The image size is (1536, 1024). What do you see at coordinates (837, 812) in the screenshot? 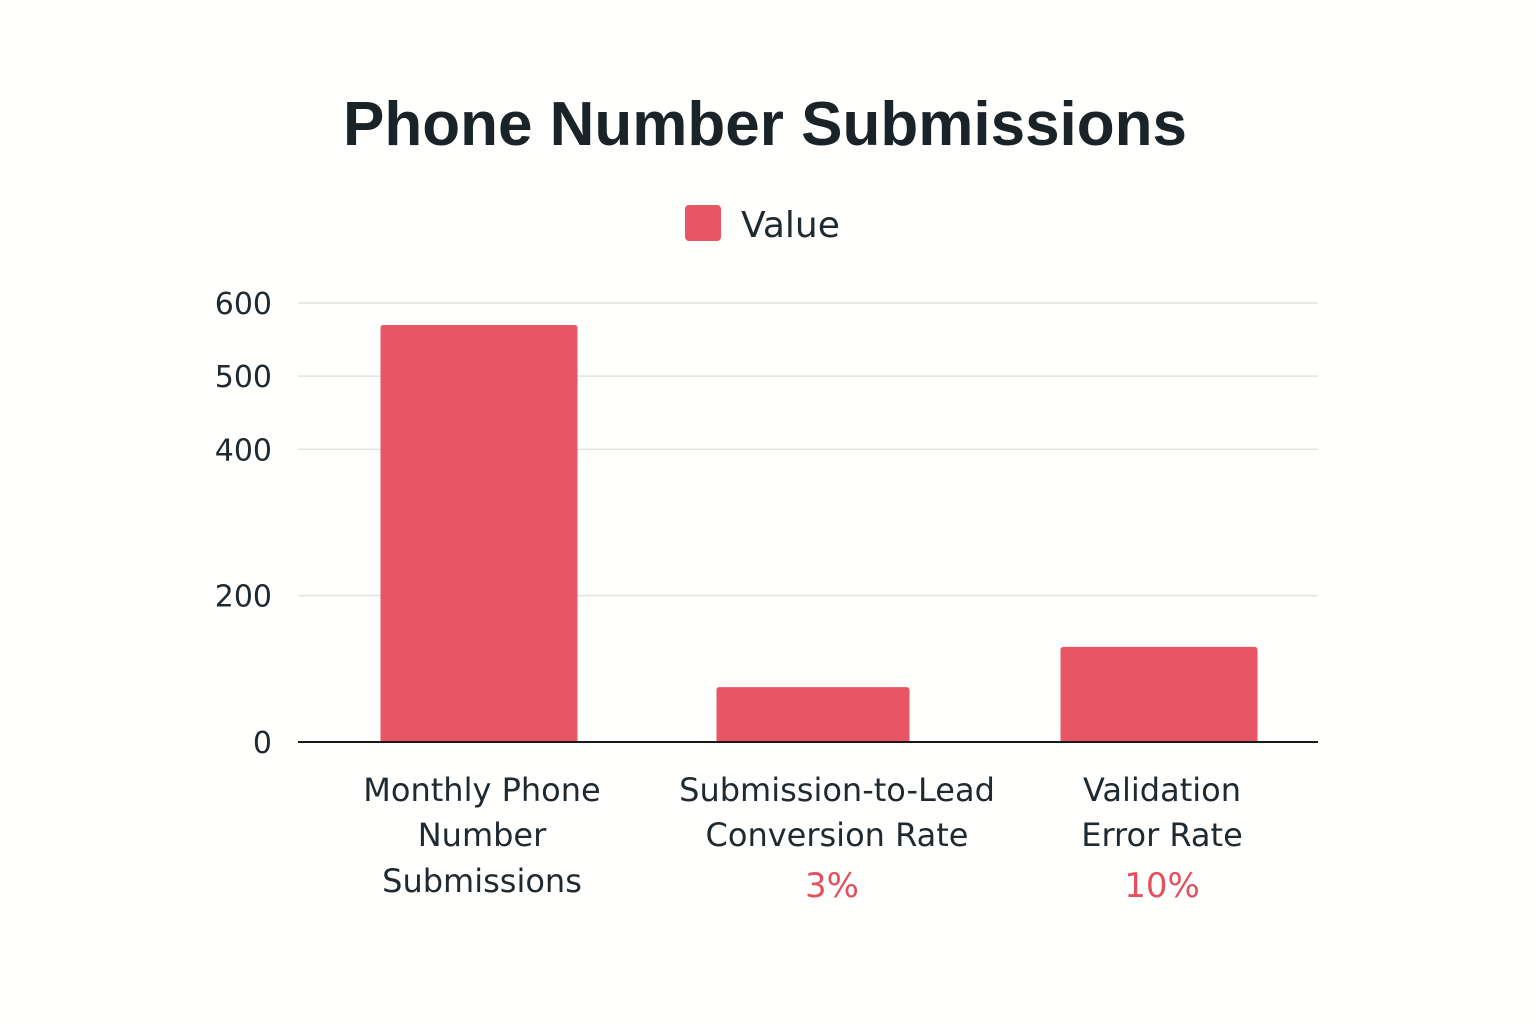
I see `category-label-2: Submission-to-Lead Conversion Rate` at bounding box center [837, 812].